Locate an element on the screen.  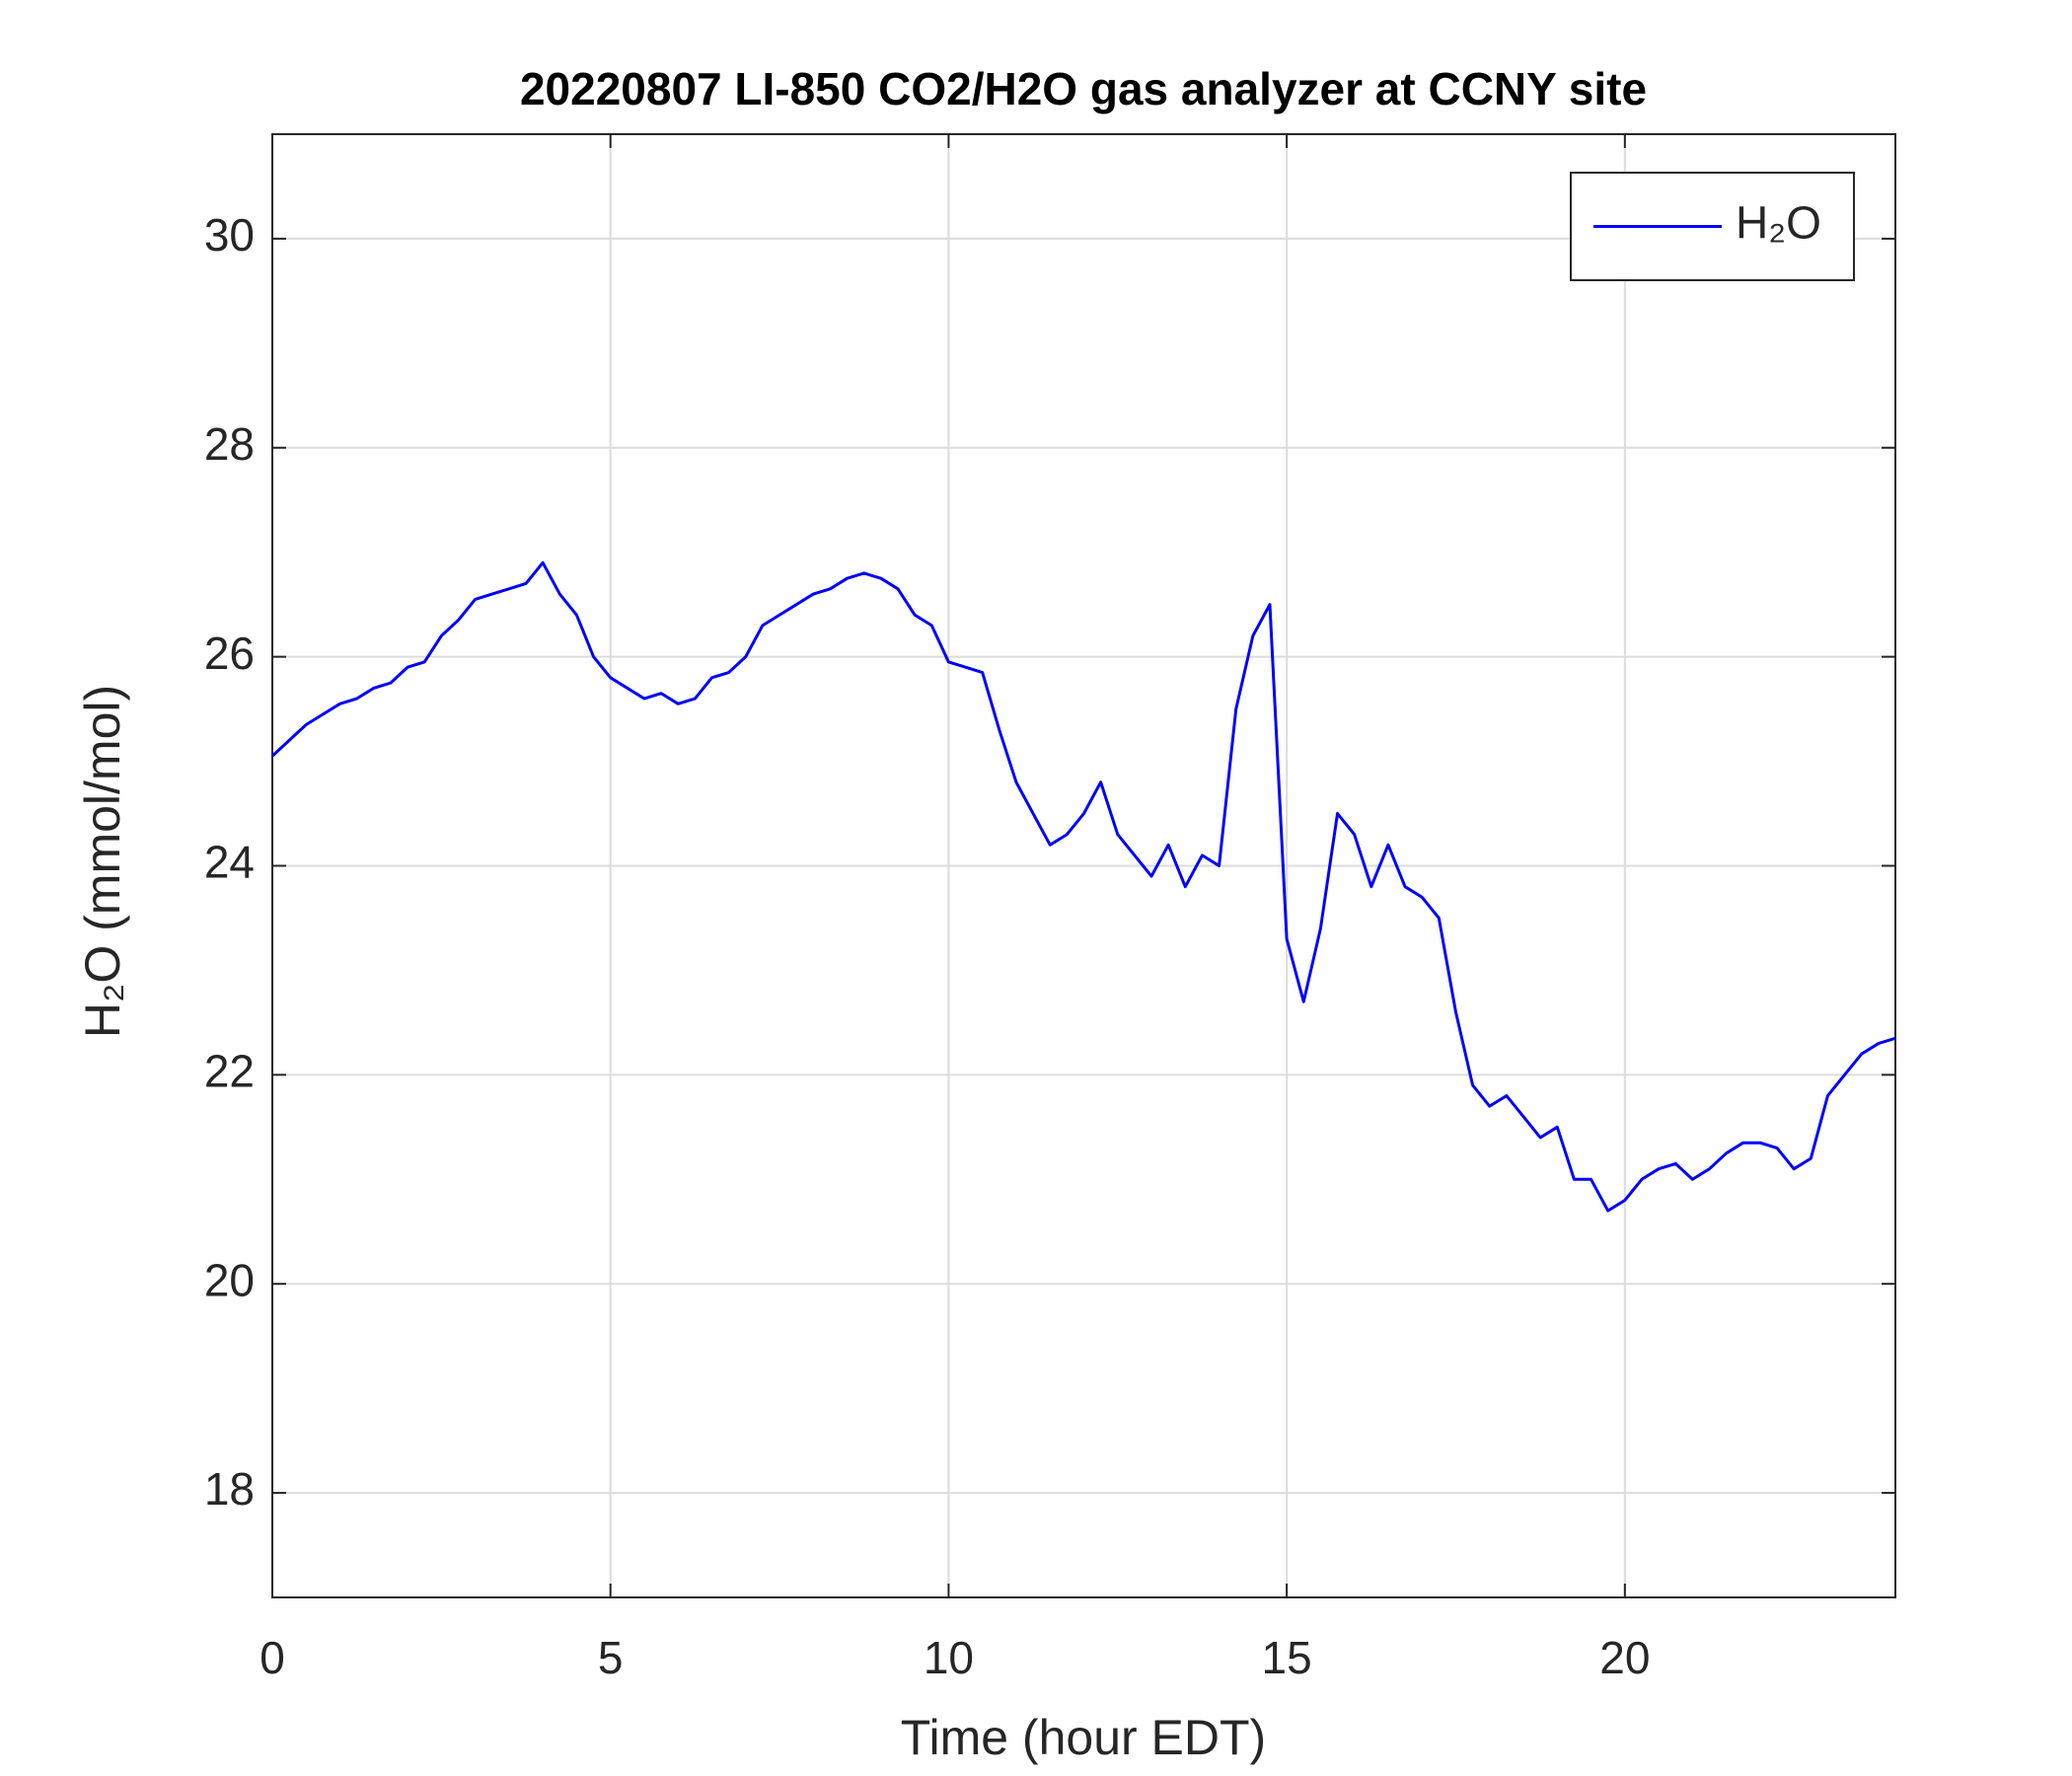
y-tick-label: 26 is located at coordinates (230, 654).